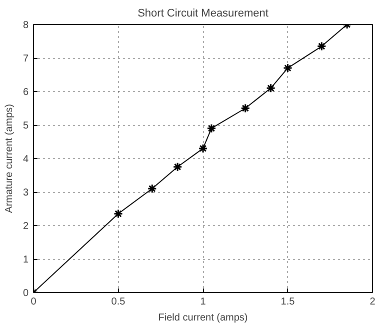 This screenshot has height=326, width=377. I want to click on x-tick-label: 1.5, so click(288, 302).